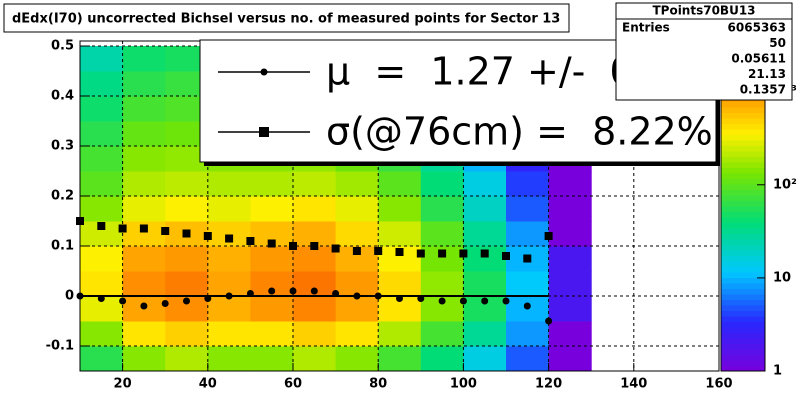 This screenshot has width=799, height=412. I want to click on stats-value: 0.05611, so click(758, 59).